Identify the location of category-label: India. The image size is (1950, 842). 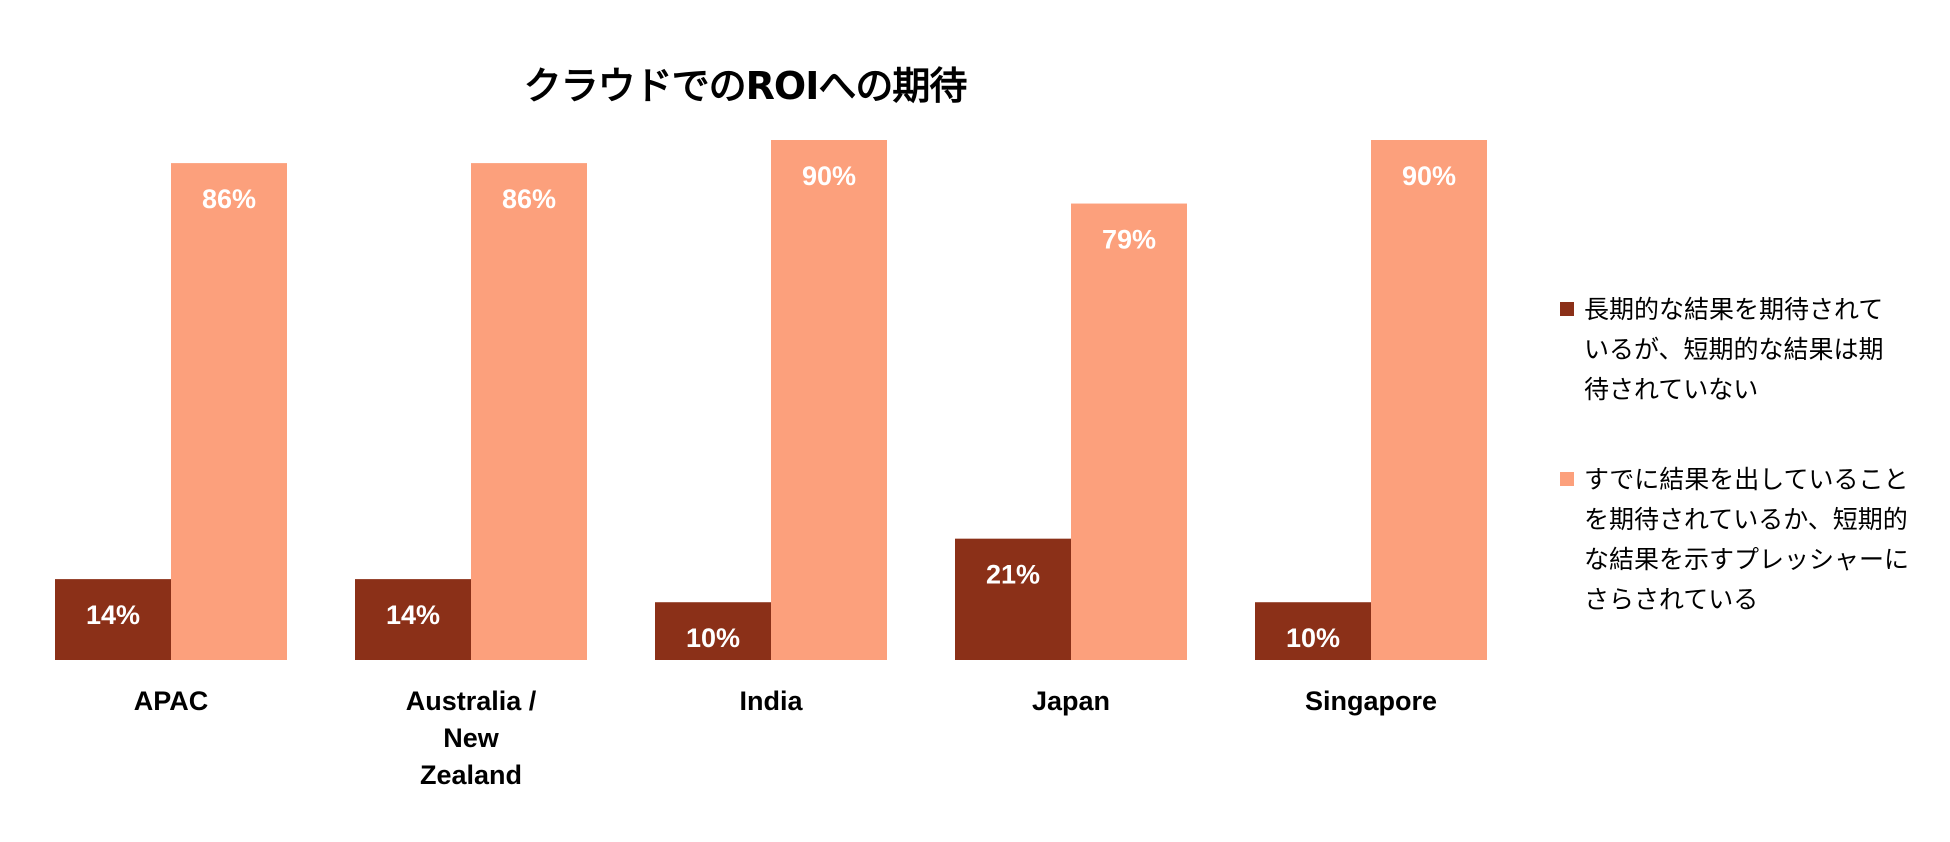
(771, 701).